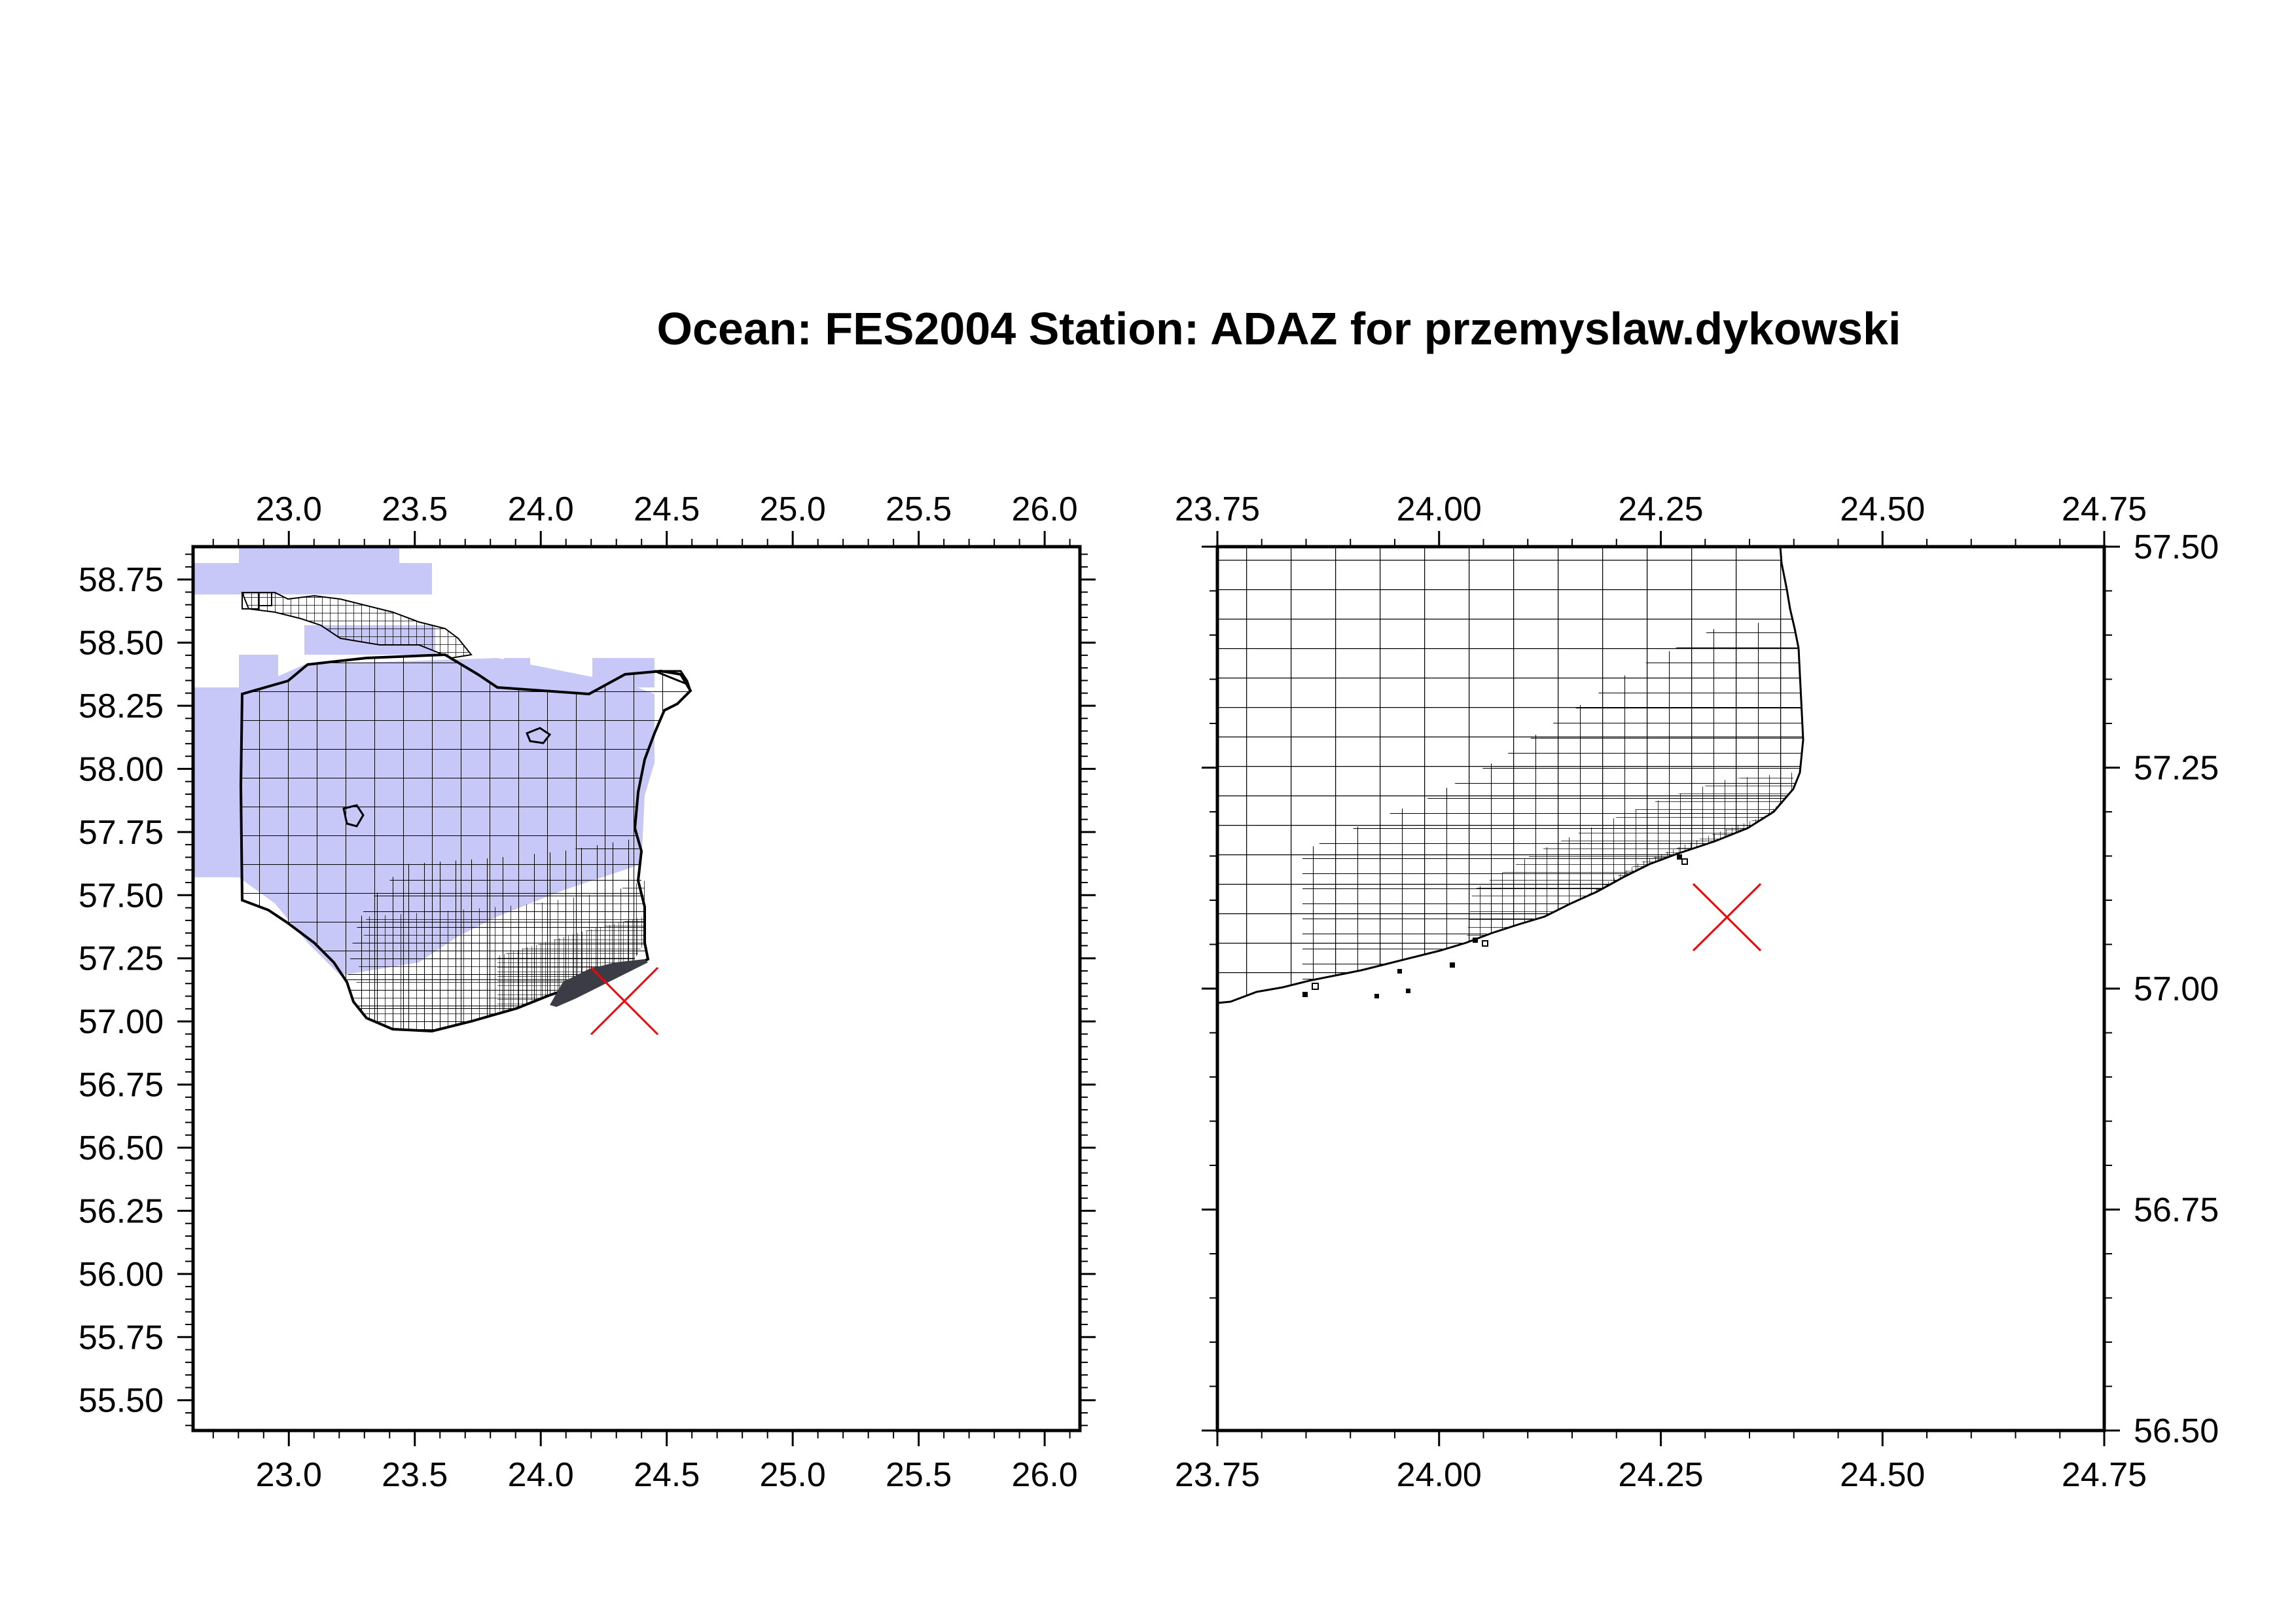  Describe the element at coordinates (121, 1338) in the screenshot. I see `y-tick-label: 55.75` at that location.